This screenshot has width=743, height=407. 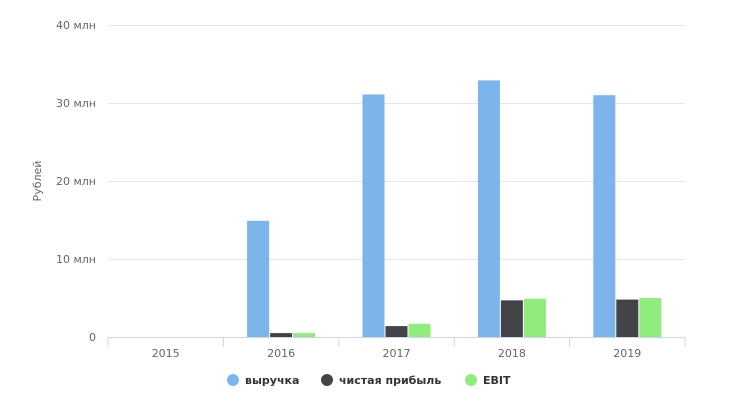 I want to click on x-tick-label: 2019, so click(x=627, y=353).